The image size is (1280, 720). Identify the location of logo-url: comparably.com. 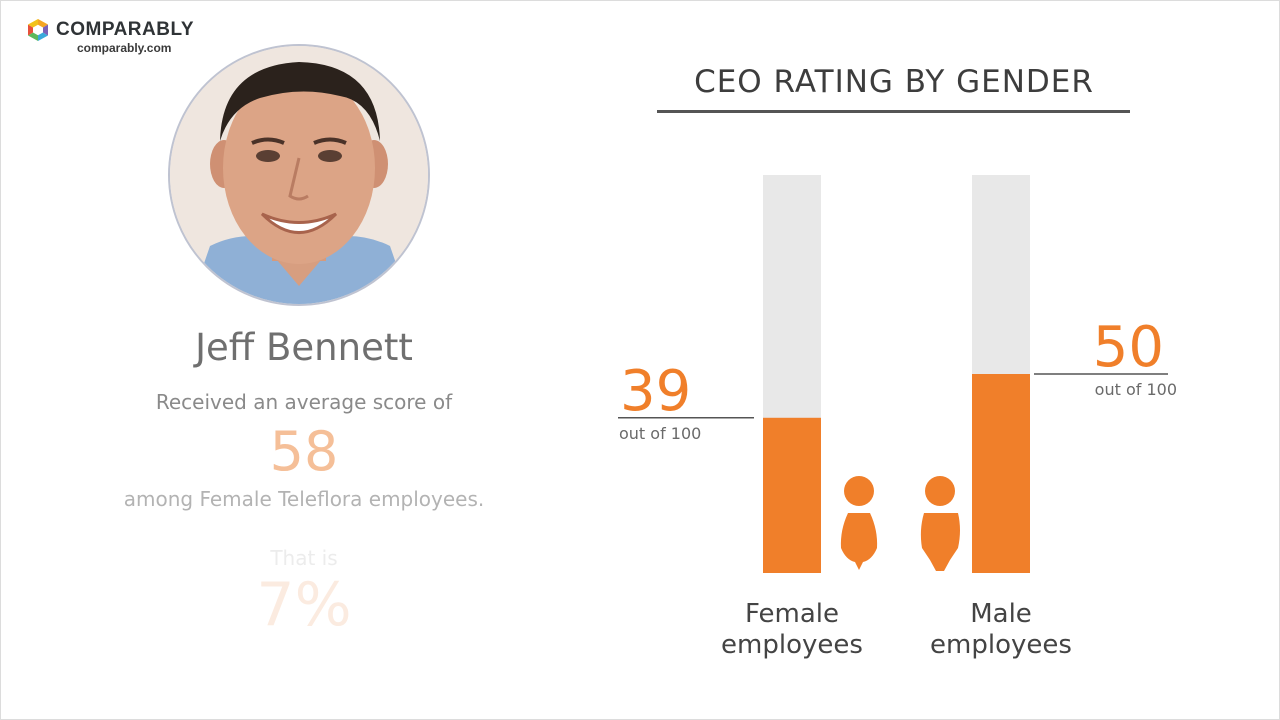
(124, 48).